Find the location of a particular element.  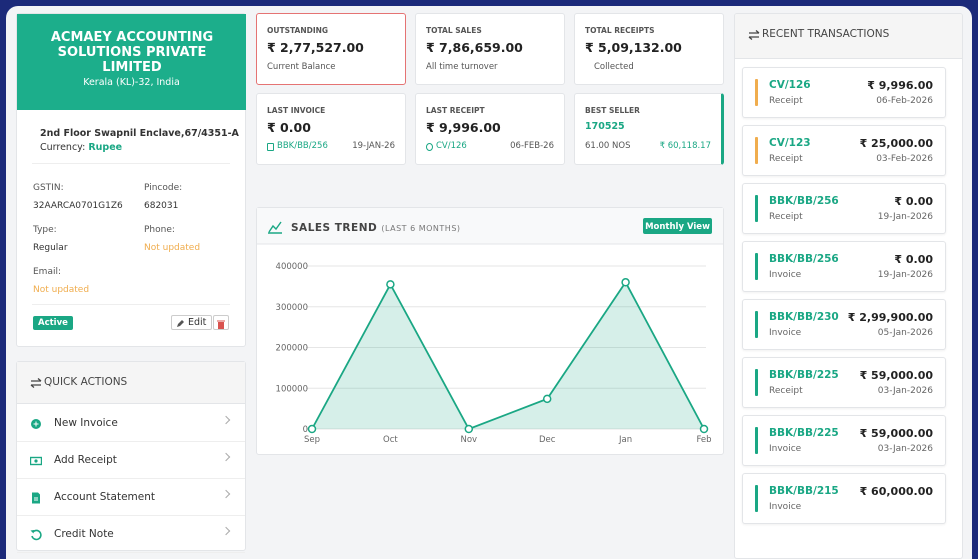

action-label: Add Receipt is located at coordinates (85, 460).